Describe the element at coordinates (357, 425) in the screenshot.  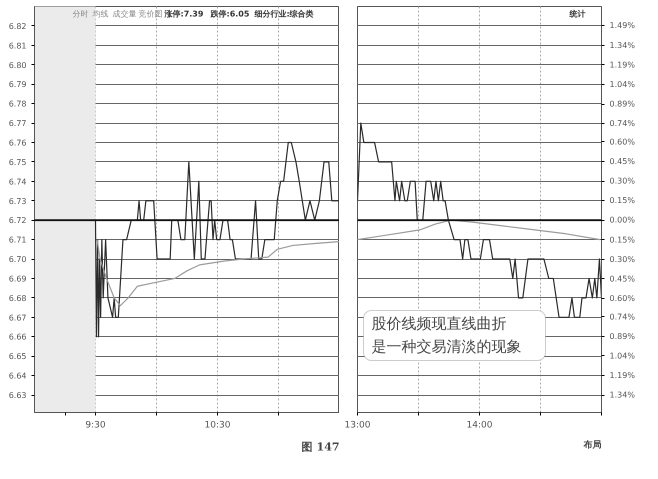
I see `x-tick-label: 13:00` at that location.